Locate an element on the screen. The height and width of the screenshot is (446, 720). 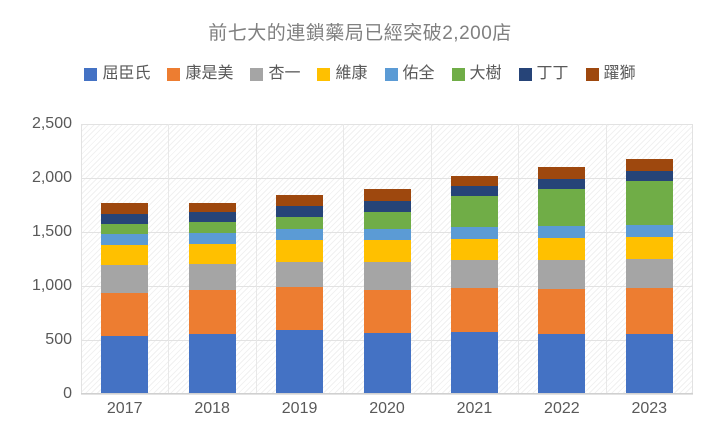
bar-segment-屈臣氏-2019 is located at coordinates (300, 361).